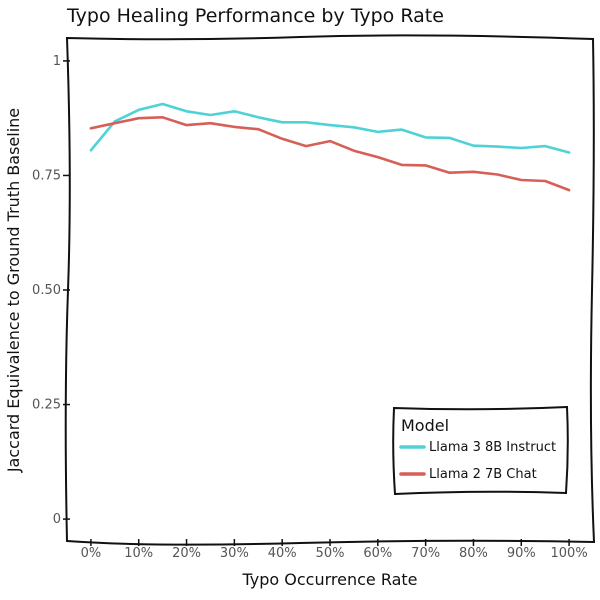 This screenshot has height=600, width=600. What do you see at coordinates (234, 553) in the screenshot?
I see `x-tick-label: 30%` at bounding box center [234, 553].